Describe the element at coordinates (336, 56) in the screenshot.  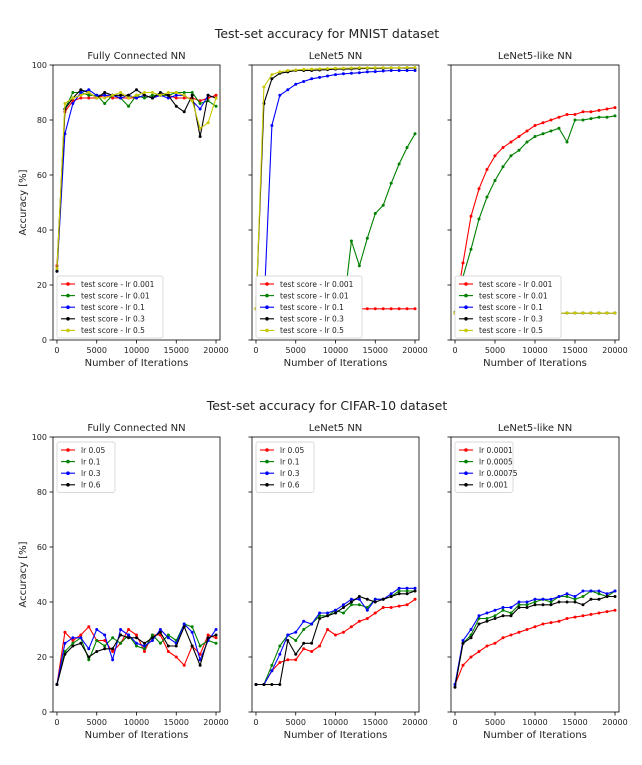
I see `panel-title: LeNet5 NN` at that location.